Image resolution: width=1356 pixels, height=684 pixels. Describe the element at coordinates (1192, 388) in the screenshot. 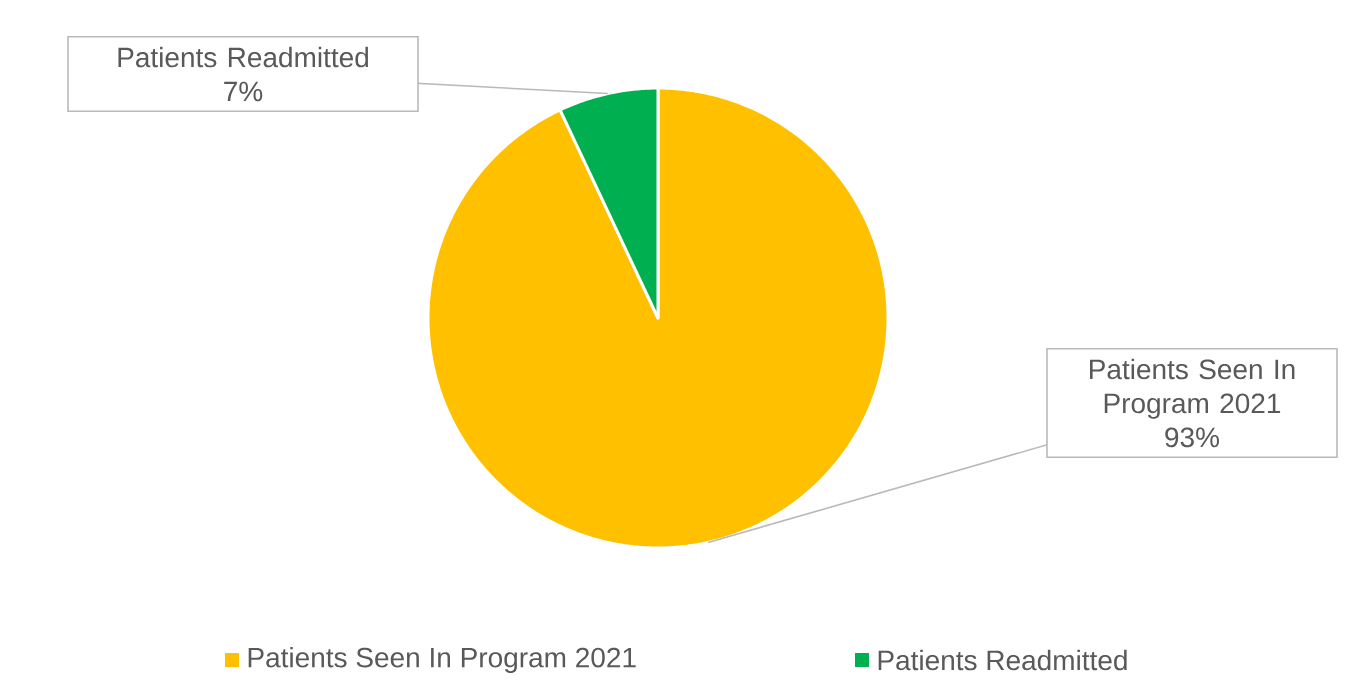

I see `slice-label: Patients Seen In Program 2021` at that location.